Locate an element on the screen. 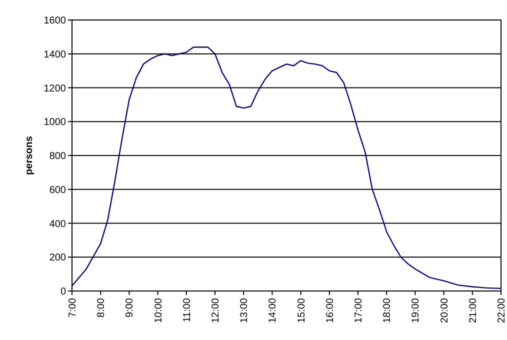  x-tick-label: 18:00 is located at coordinates (388, 311).